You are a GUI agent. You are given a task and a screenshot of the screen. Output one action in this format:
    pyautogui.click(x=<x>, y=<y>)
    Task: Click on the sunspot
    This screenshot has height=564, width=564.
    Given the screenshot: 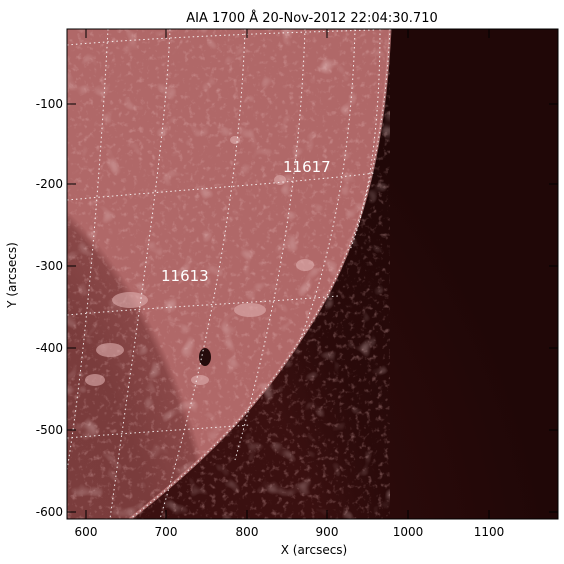 What is the action you would take?
    pyautogui.click(x=205, y=357)
    